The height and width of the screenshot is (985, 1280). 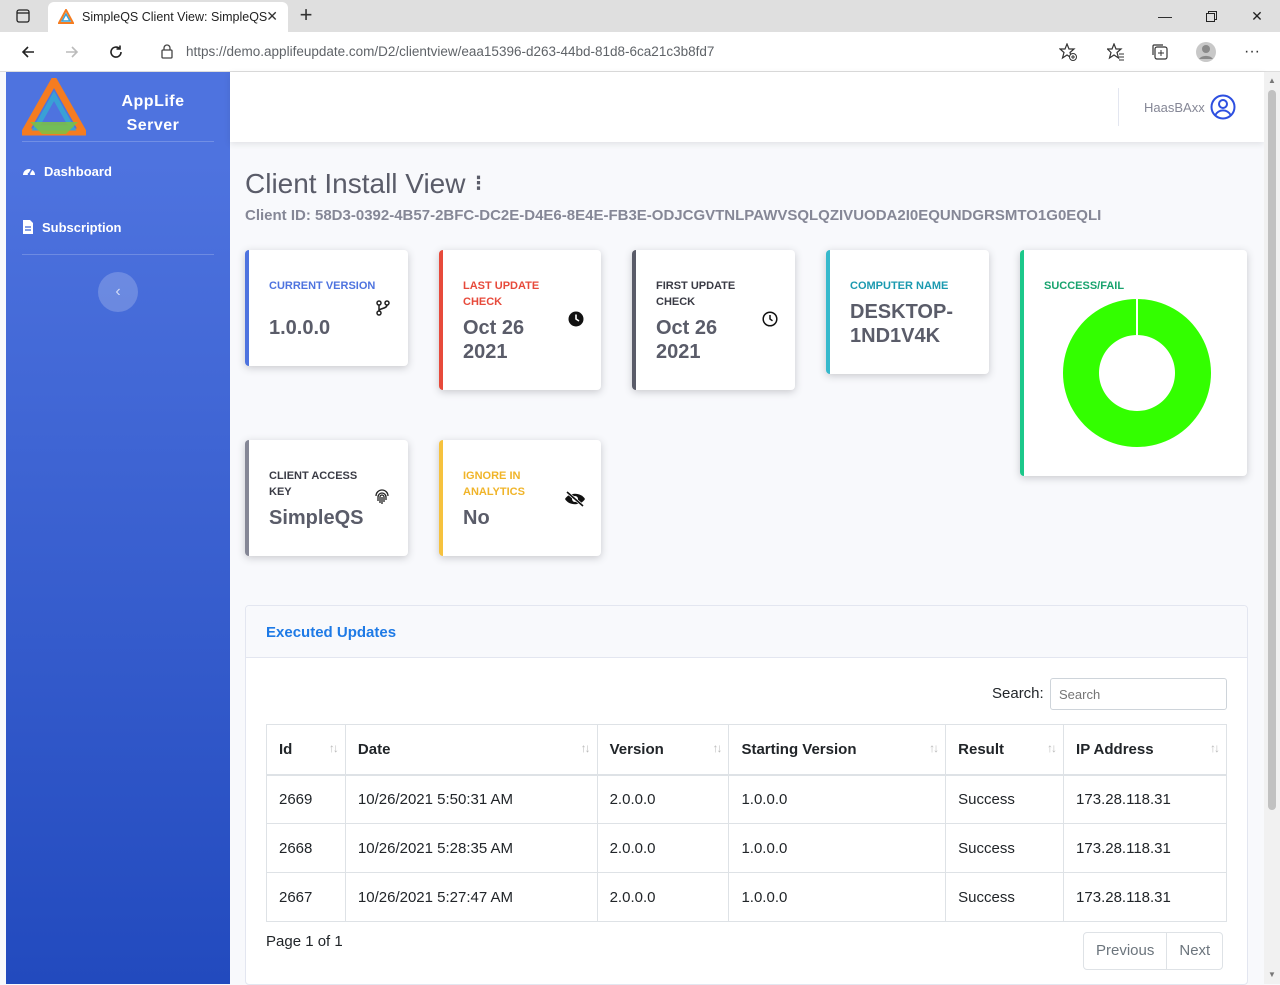 I want to click on add-favorite-icon, so click(x=1068, y=52).